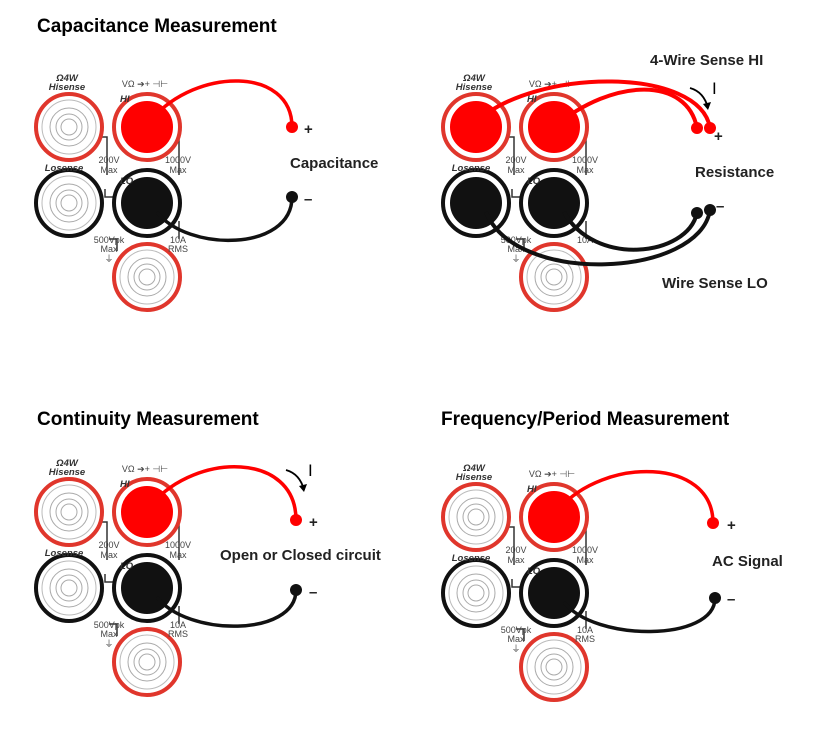 The width and height of the screenshot is (814, 732). I want to click on losense-label: Losense, so click(64, 553).